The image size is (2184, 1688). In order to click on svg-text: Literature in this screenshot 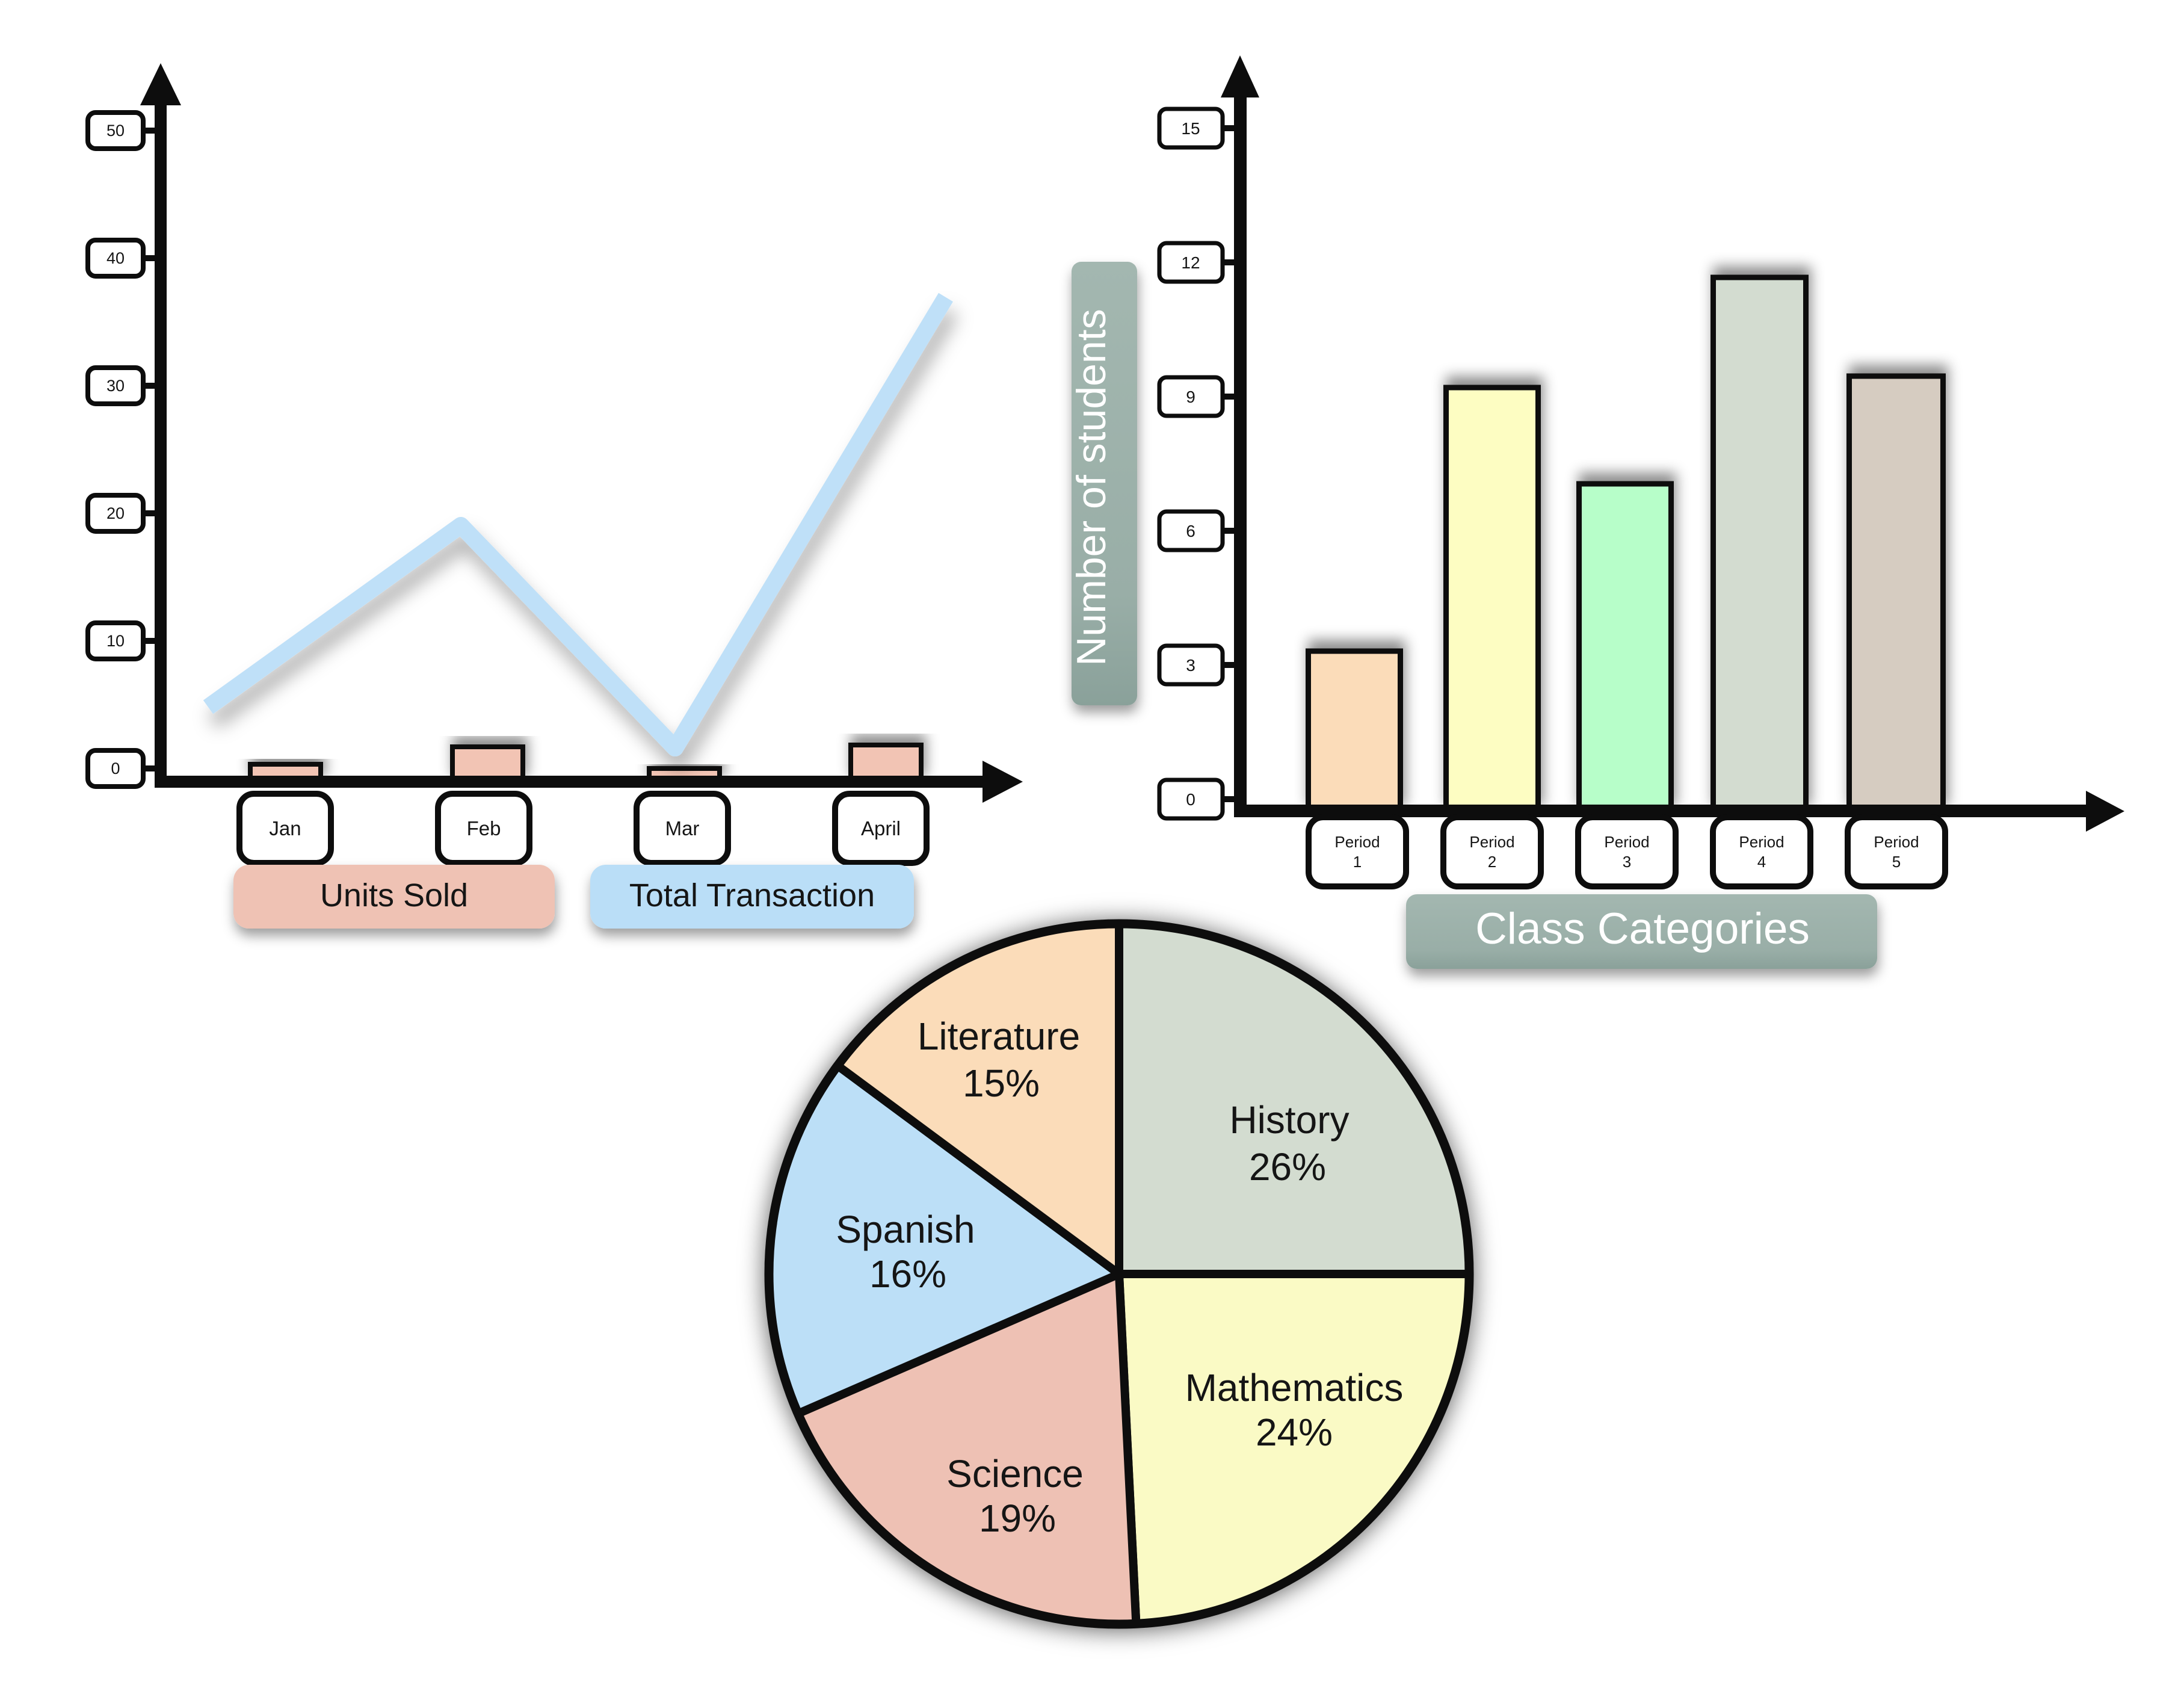, I will do `click(999, 1036)`.